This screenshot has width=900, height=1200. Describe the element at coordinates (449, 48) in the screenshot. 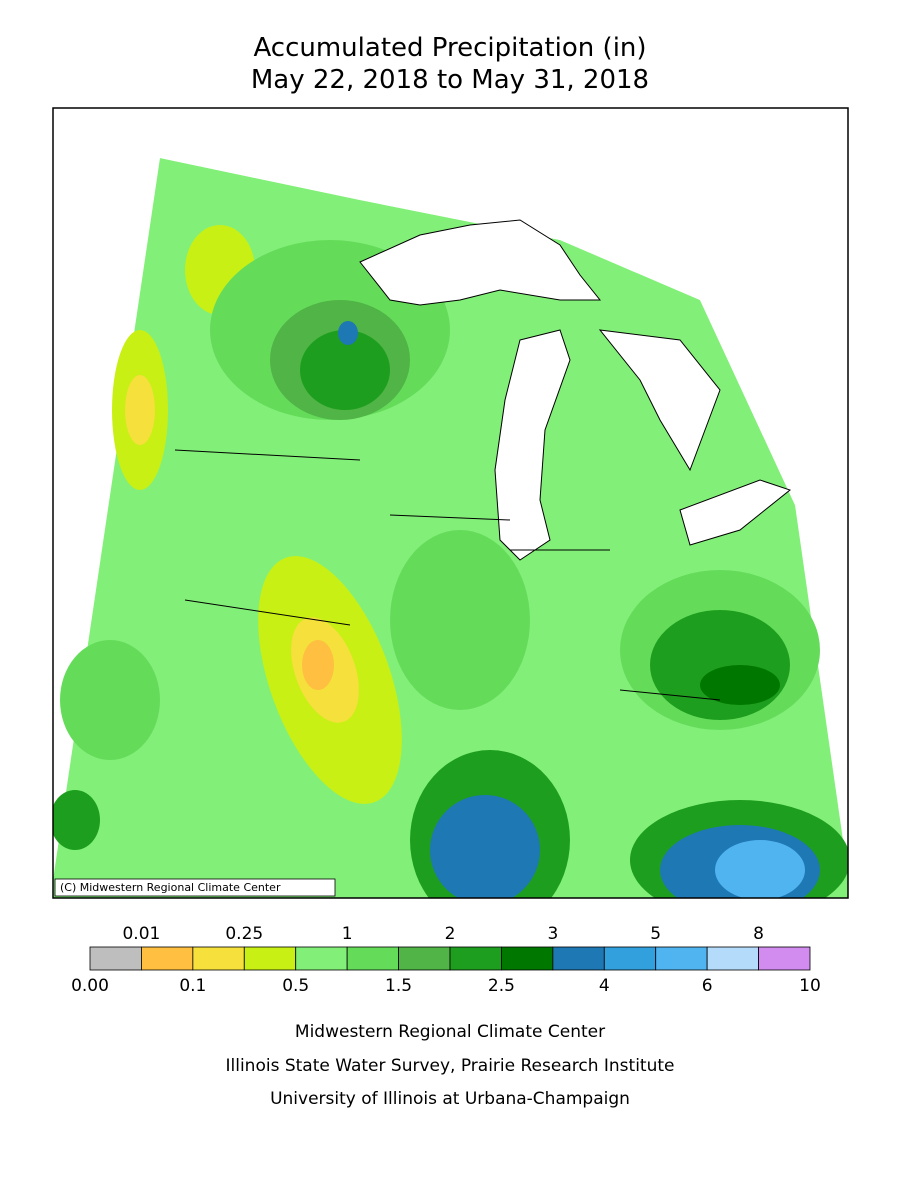

I see `title-line: Accumulated Precipitation (in)` at that location.